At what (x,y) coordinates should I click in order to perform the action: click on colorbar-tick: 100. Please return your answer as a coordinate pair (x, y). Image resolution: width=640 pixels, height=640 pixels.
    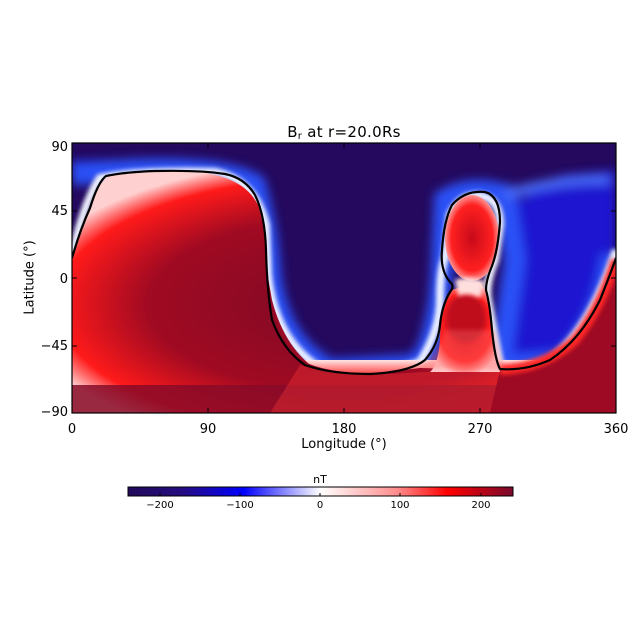
    Looking at the image, I should click on (400, 505).